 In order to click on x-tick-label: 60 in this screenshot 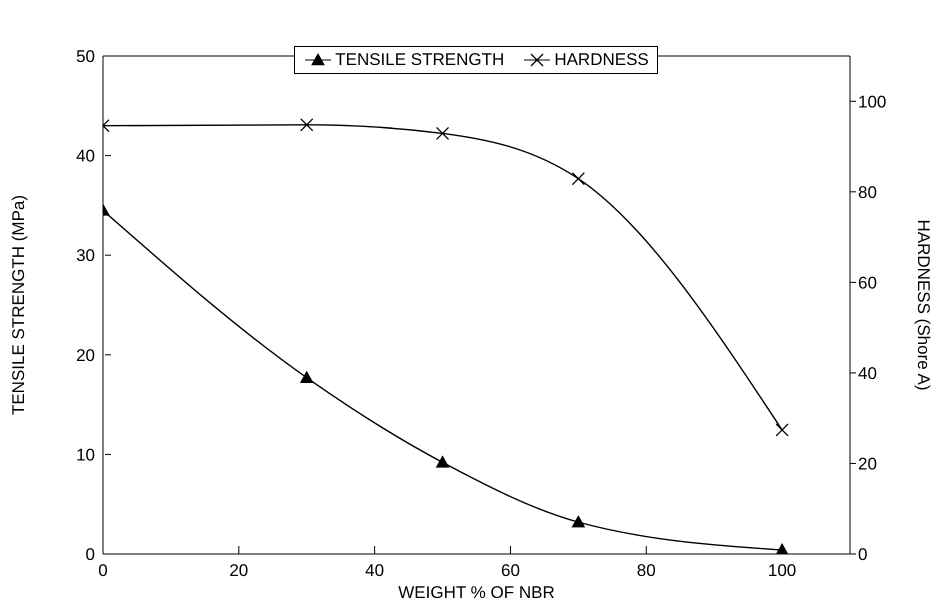, I will do `click(510, 570)`.